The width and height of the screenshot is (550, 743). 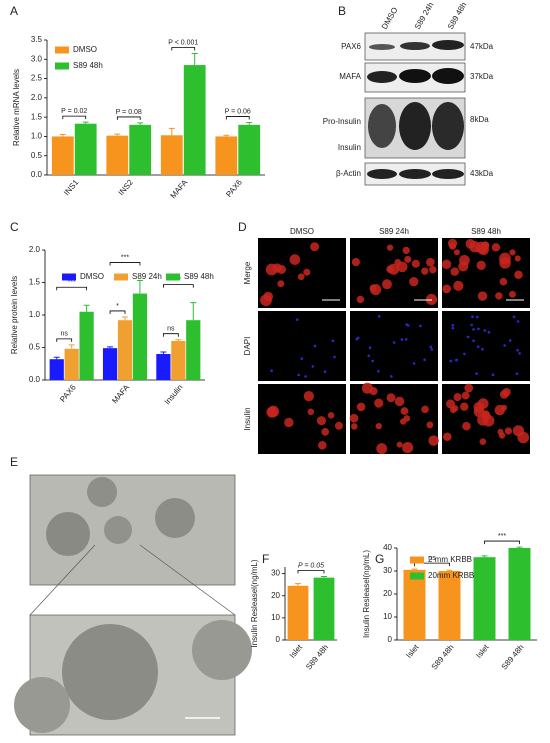 What do you see at coordinates (350, 76) in the screenshot?
I see `row-label: MAFA` at bounding box center [350, 76].